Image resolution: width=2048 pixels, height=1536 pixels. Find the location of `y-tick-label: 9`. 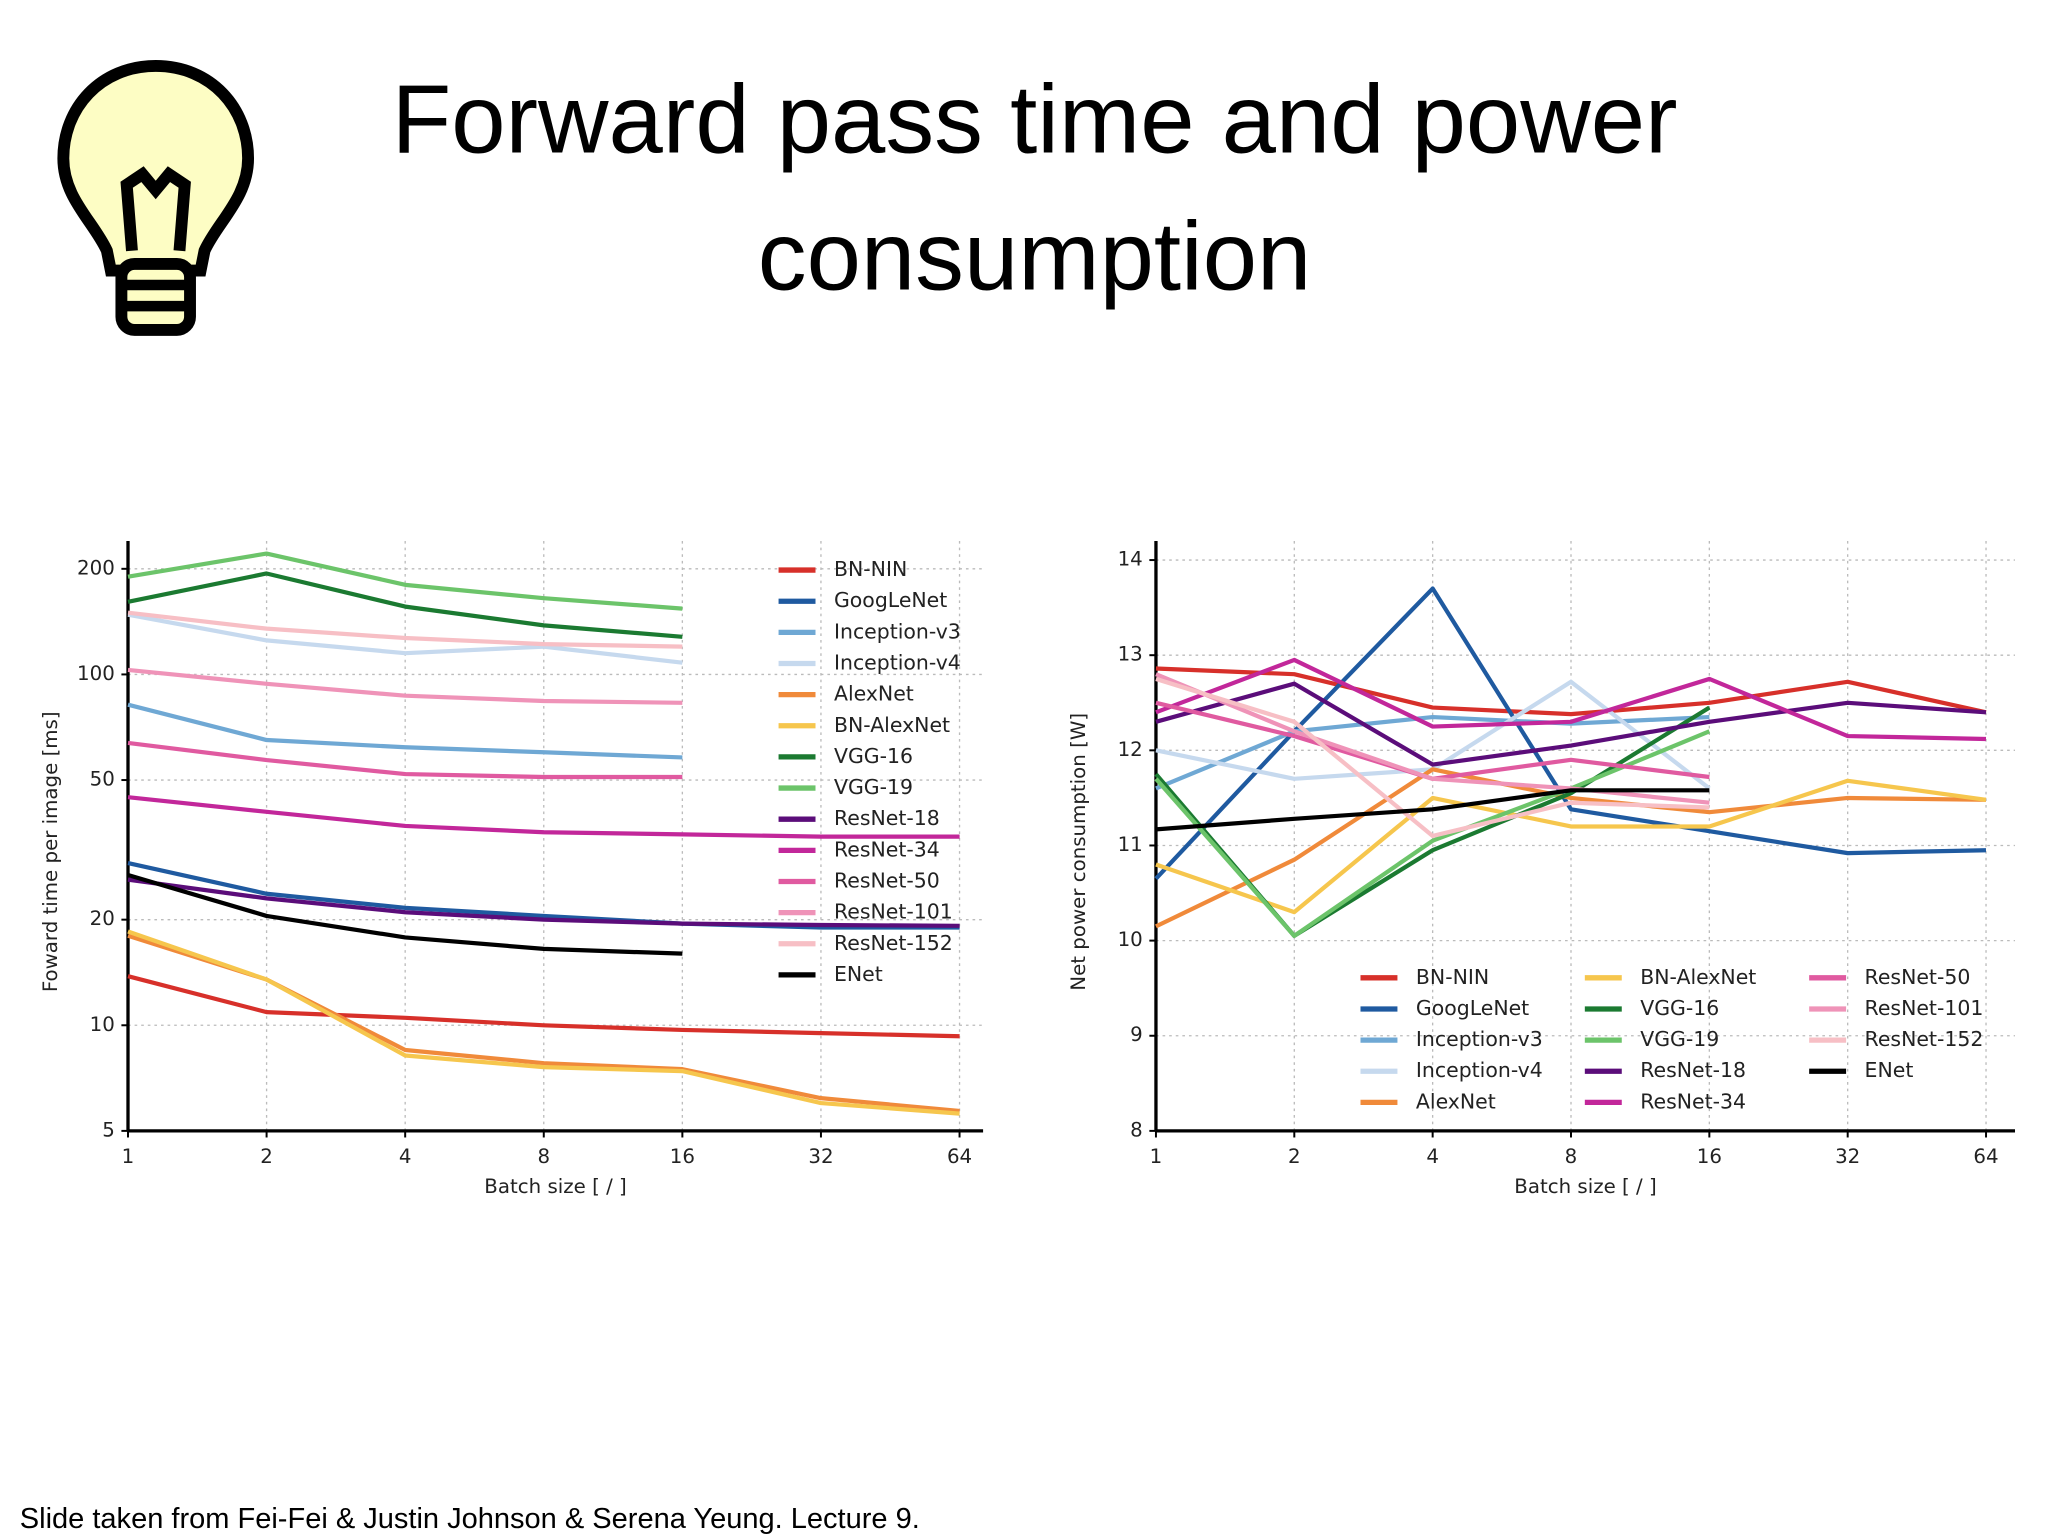

y-tick-label: 9 is located at coordinates (1136, 1034).